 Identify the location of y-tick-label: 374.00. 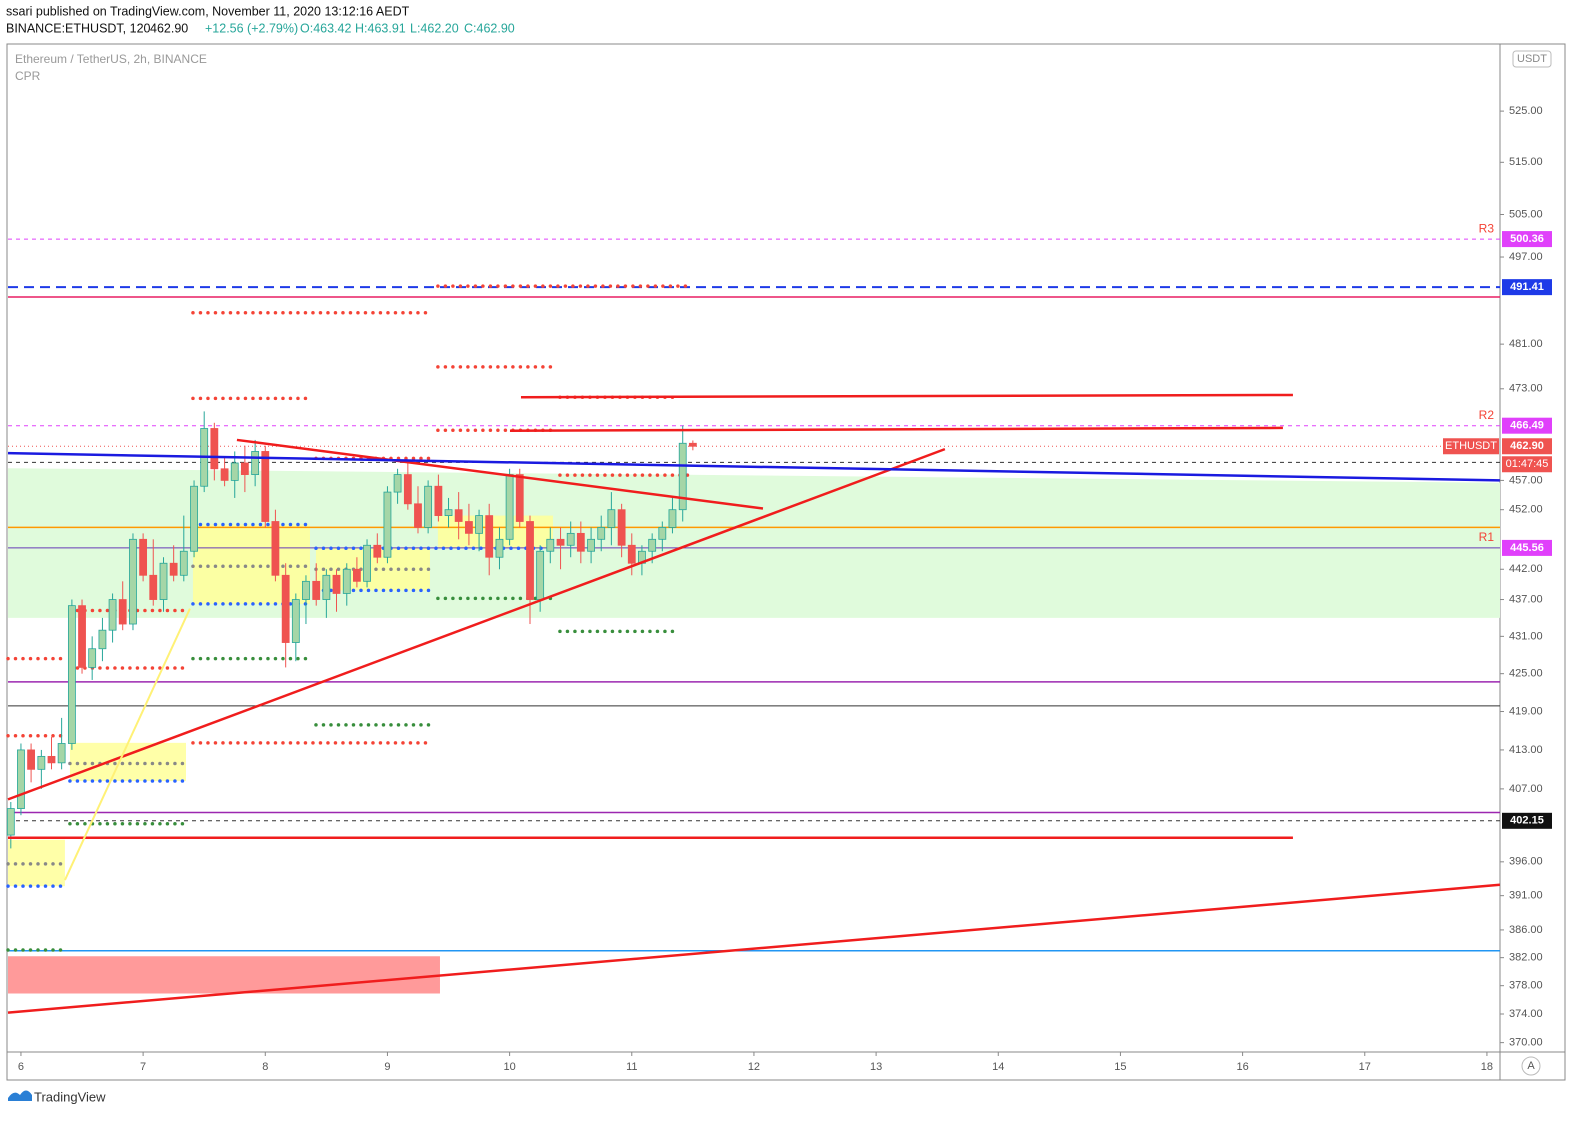
(1526, 1014).